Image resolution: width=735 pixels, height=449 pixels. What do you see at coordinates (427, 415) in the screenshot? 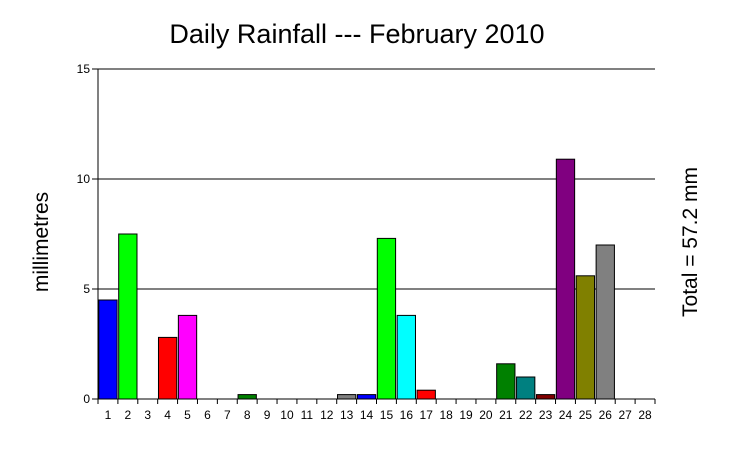
I see `x-tick-label: 17` at bounding box center [427, 415].